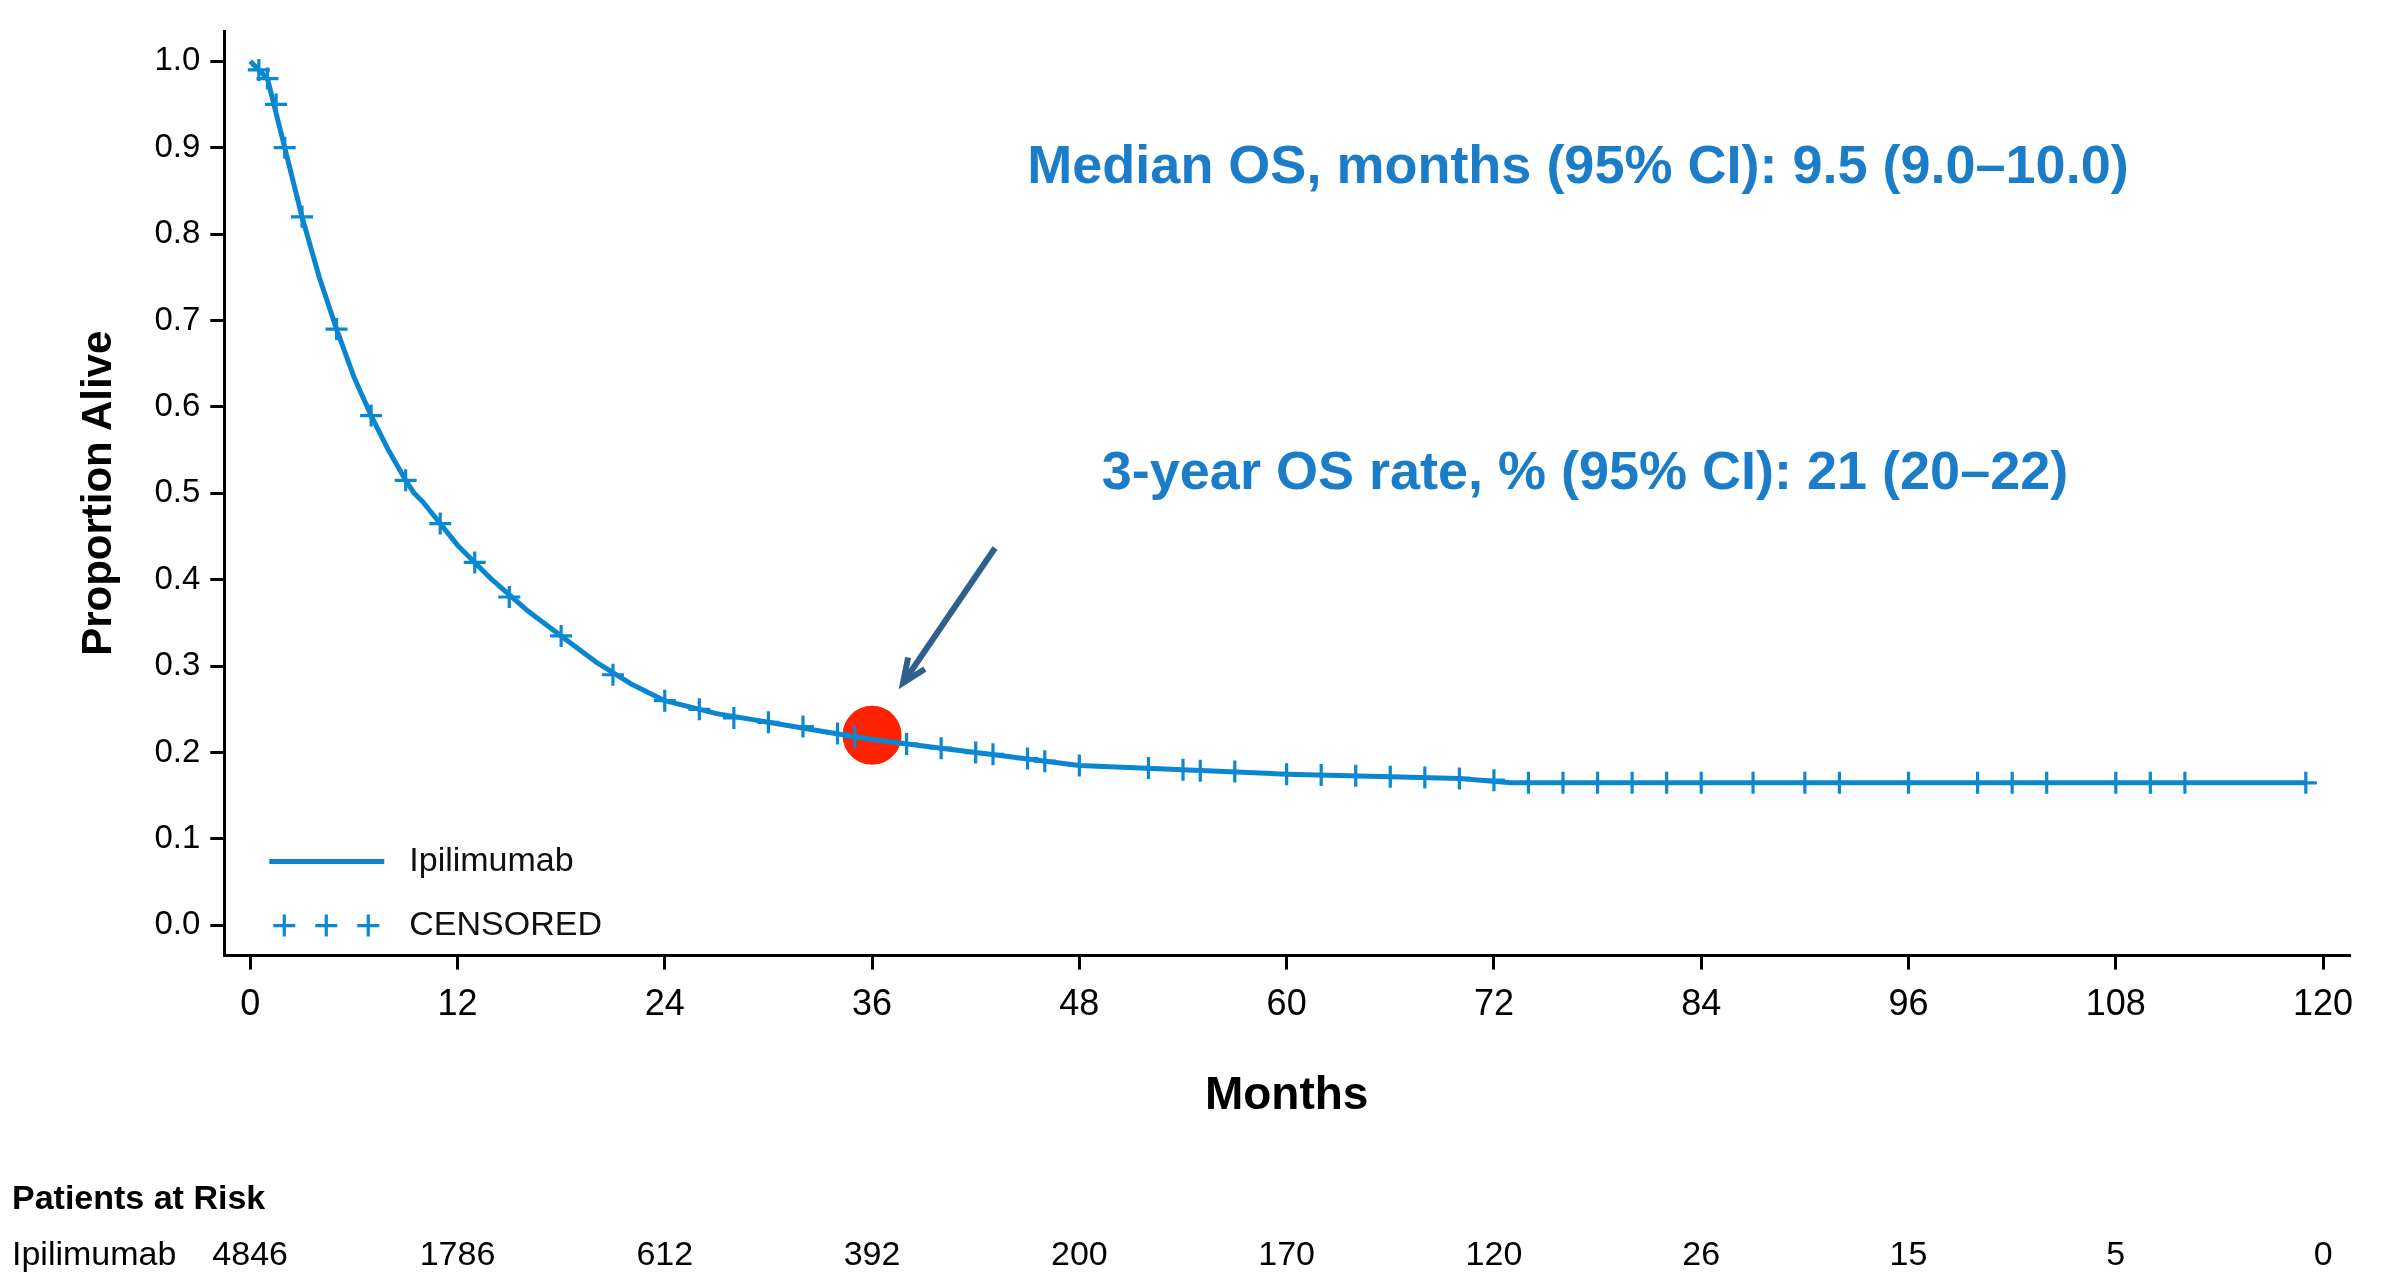 This screenshot has width=2399, height=1278. What do you see at coordinates (250, 1253) in the screenshot?
I see `text: 4846` at bounding box center [250, 1253].